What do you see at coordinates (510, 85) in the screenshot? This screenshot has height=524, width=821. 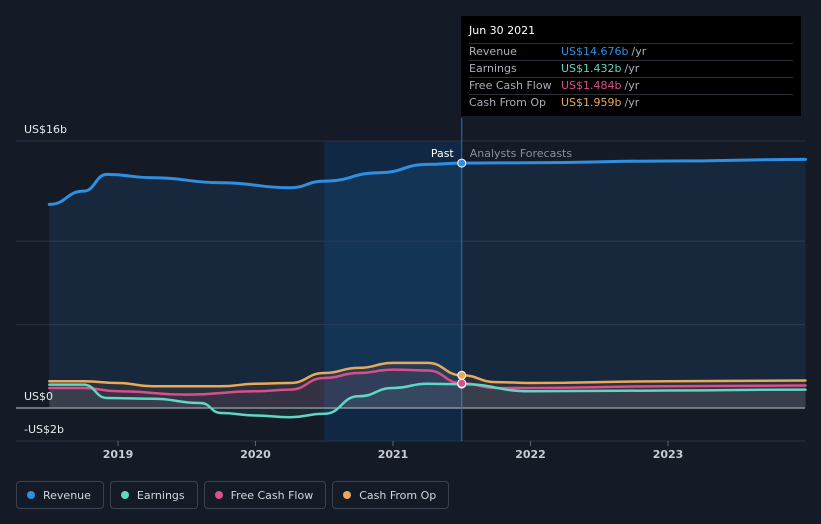 I see `tooltip-row-label: Free Cash Flow` at bounding box center [510, 85].